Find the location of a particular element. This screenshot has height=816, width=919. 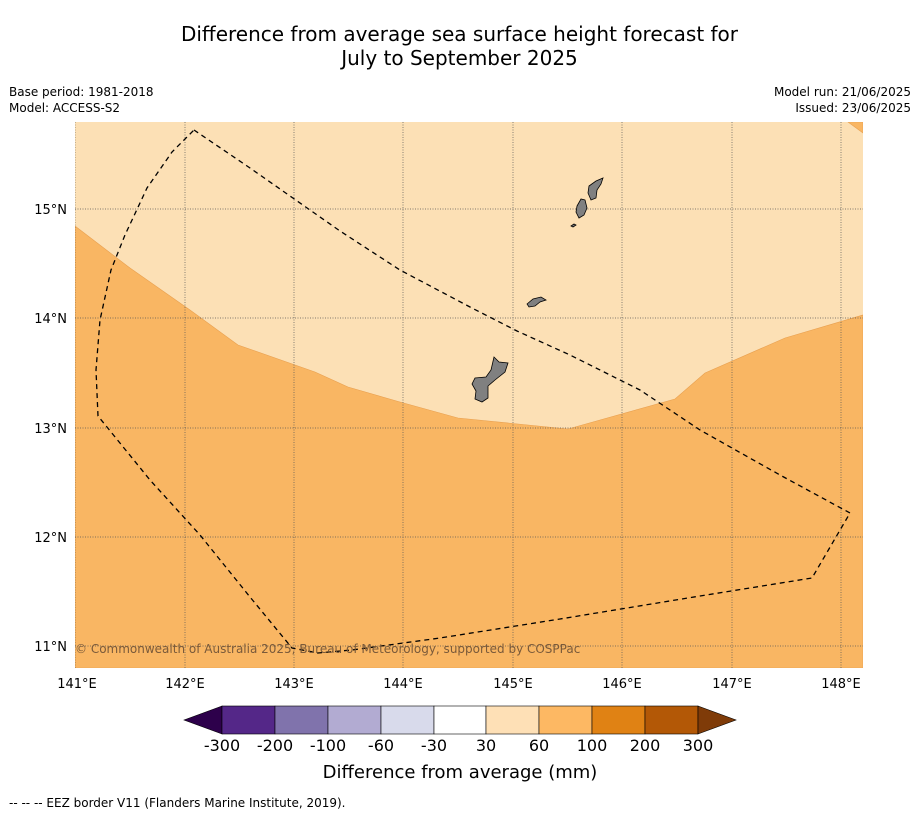

colorbar-label: 100 is located at coordinates (592, 745).